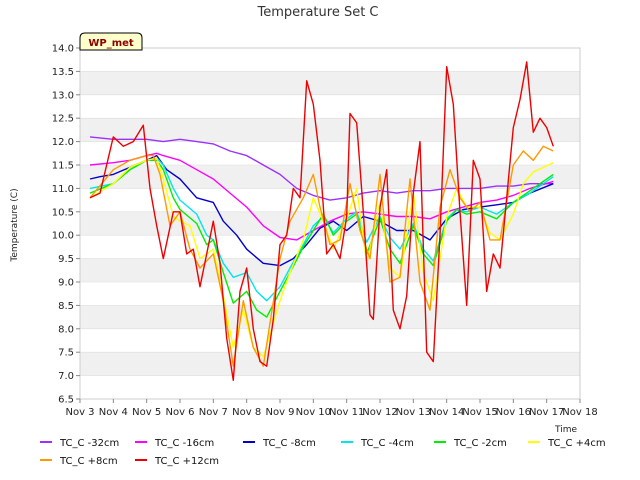 The height and width of the screenshot is (480, 640). I want to click on y-tick-label: 14.0, so click(63, 49).